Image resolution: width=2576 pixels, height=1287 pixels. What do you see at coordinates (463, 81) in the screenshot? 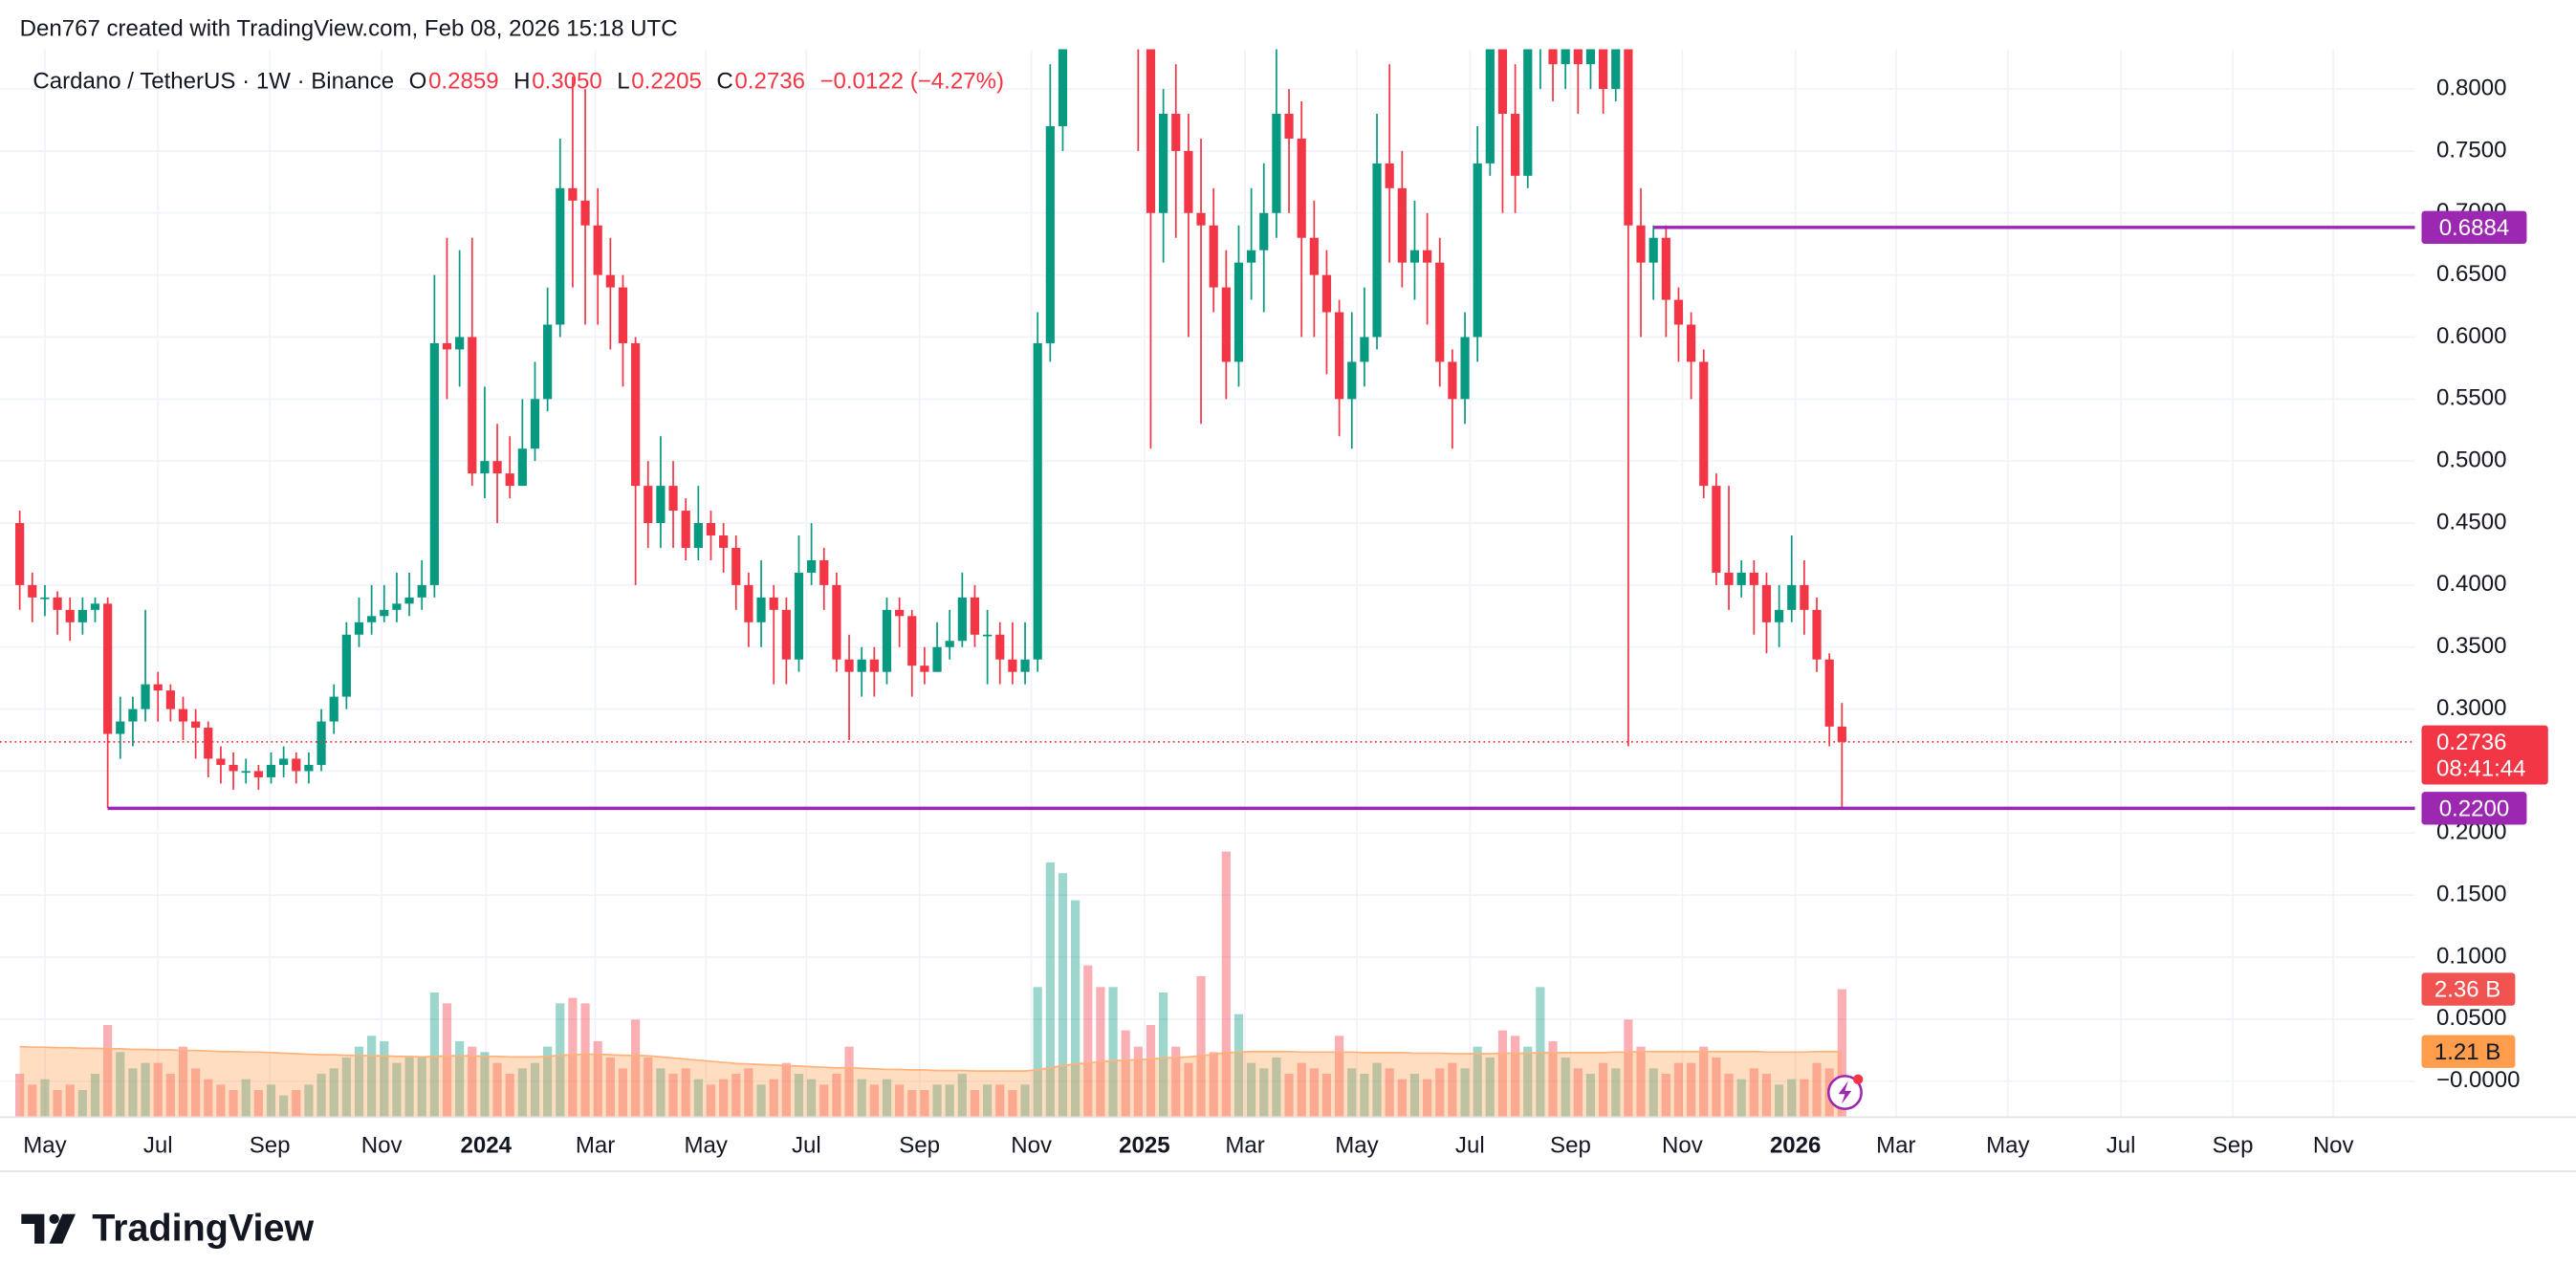
I see `ohlc-value: 0.2859` at bounding box center [463, 81].